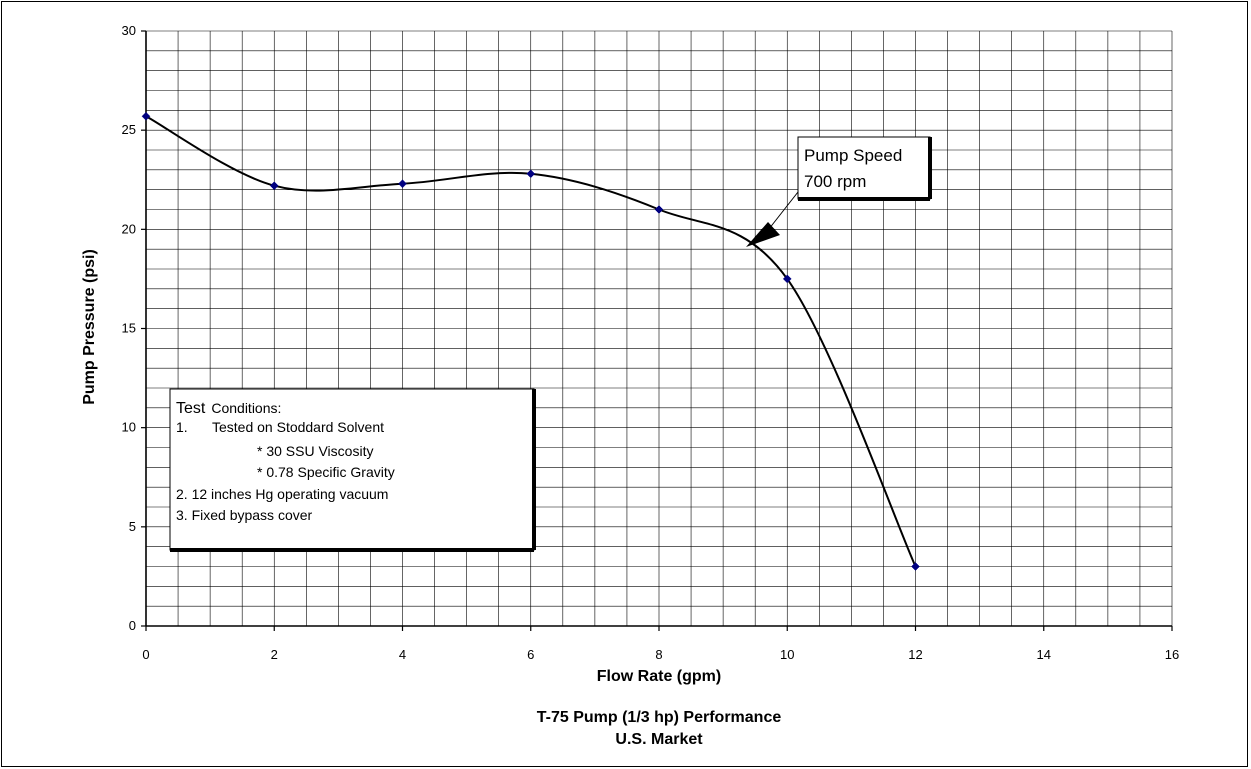 This screenshot has height=769, width=1251. I want to click on x-tick-labels: 0 2 4 6 8 10 12 14 16, so click(660, 654).